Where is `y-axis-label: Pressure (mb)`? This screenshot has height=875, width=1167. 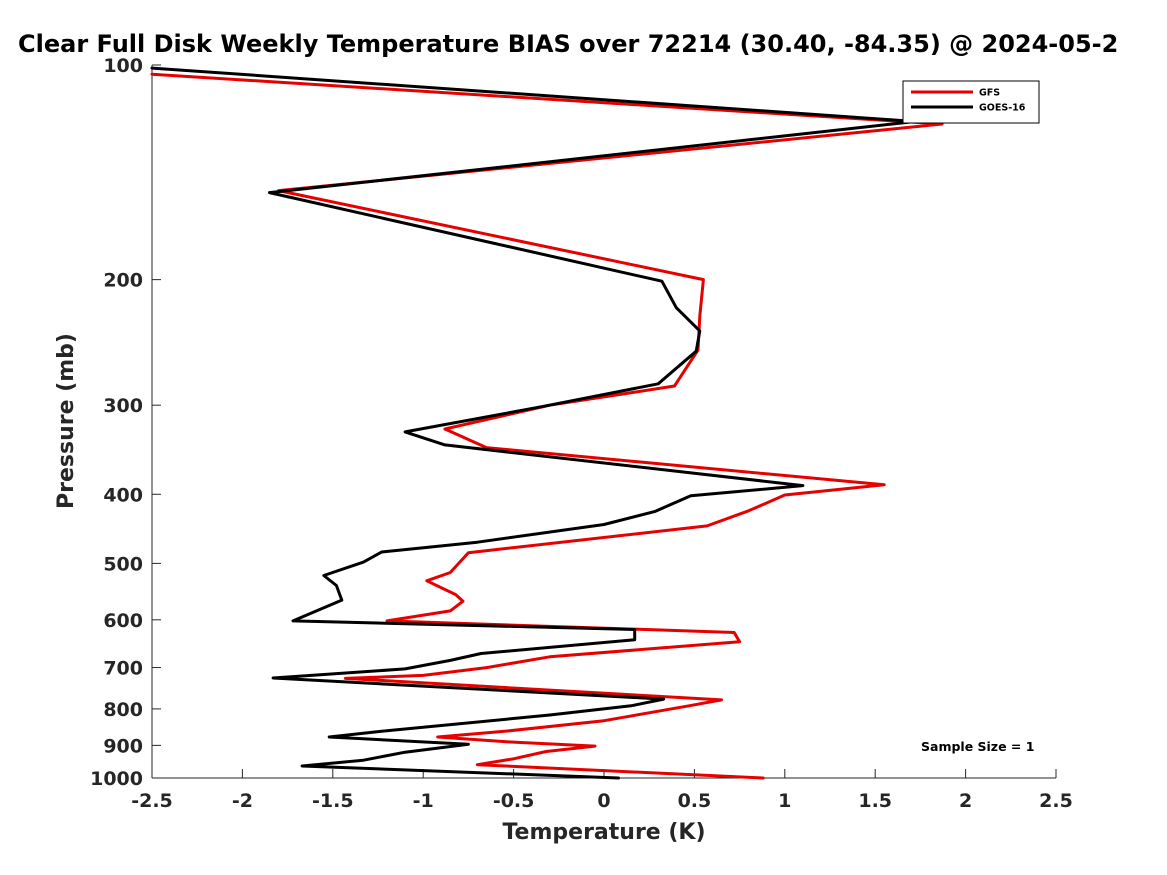
y-axis-label: Pressure (mb) is located at coordinates (66, 421).